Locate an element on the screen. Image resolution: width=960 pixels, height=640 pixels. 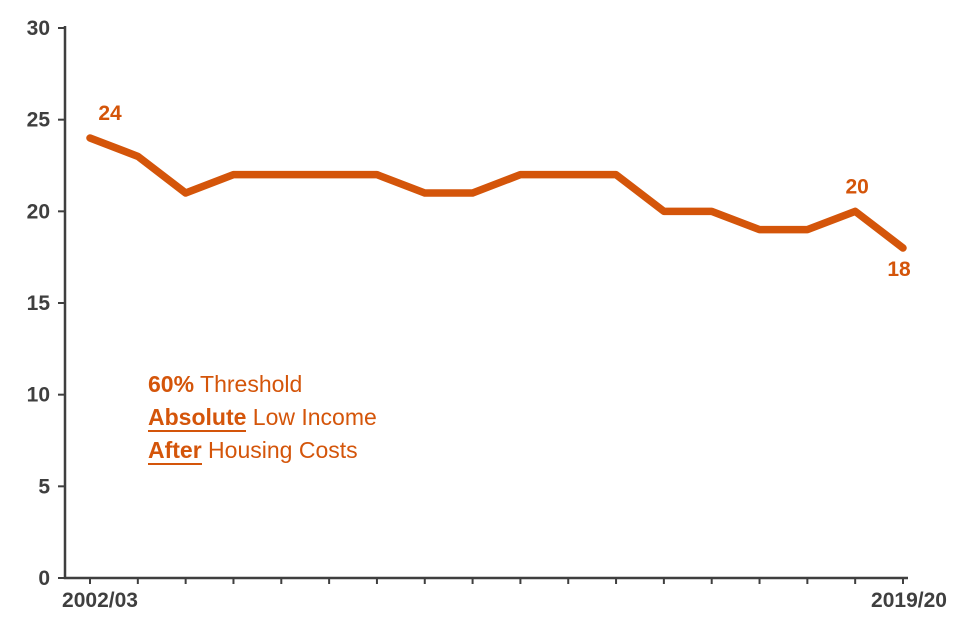
point-value-label: 18 is located at coordinates (899, 269).